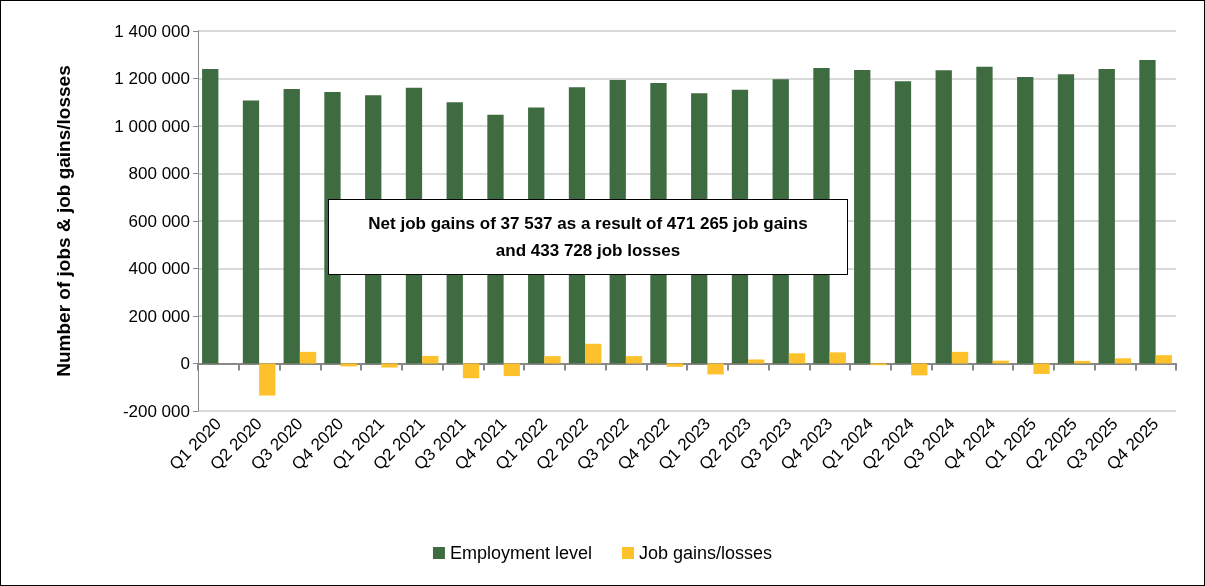 The width and height of the screenshot is (1205, 586). Describe the element at coordinates (159, 221) in the screenshot. I see `y-tick-label: 600 000` at that location.